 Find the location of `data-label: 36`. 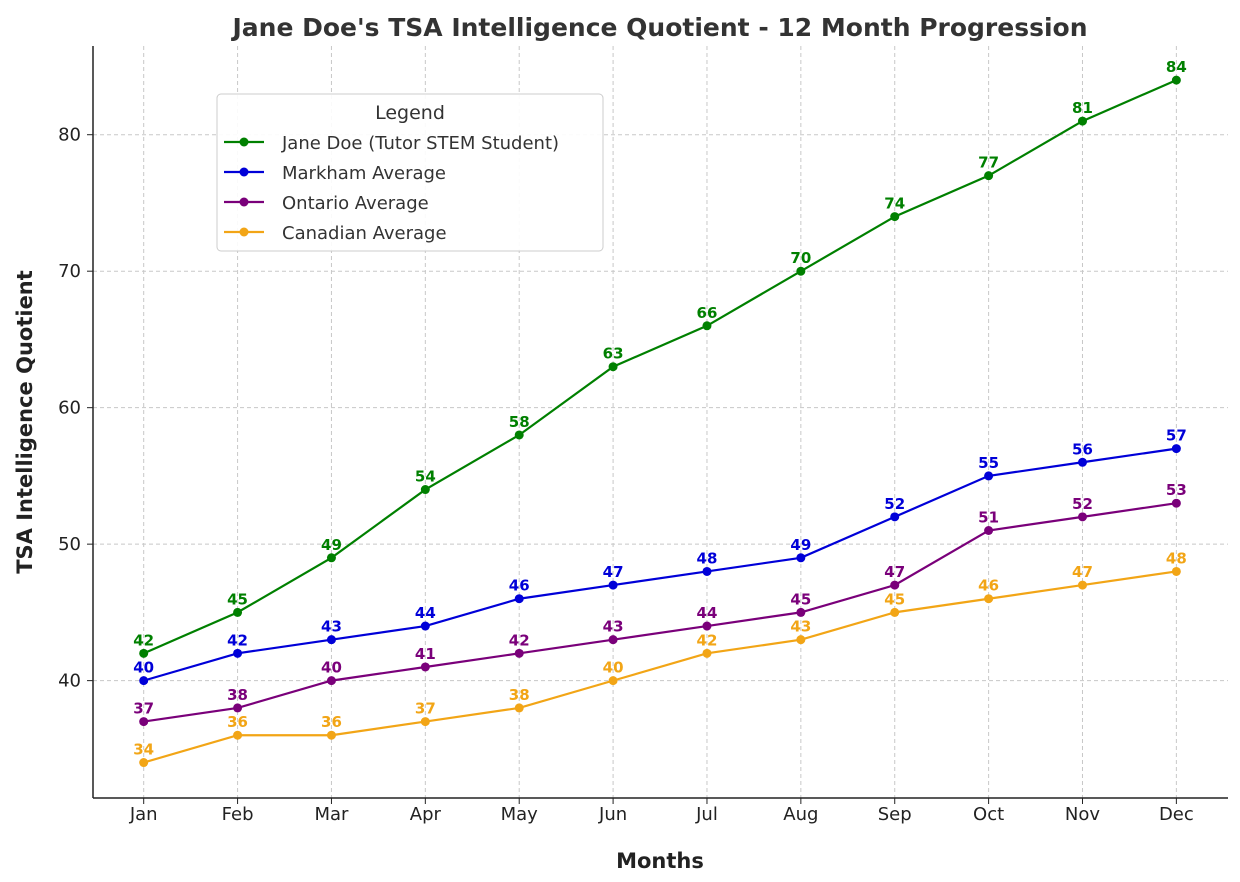

data-label: 36 is located at coordinates (237, 722).